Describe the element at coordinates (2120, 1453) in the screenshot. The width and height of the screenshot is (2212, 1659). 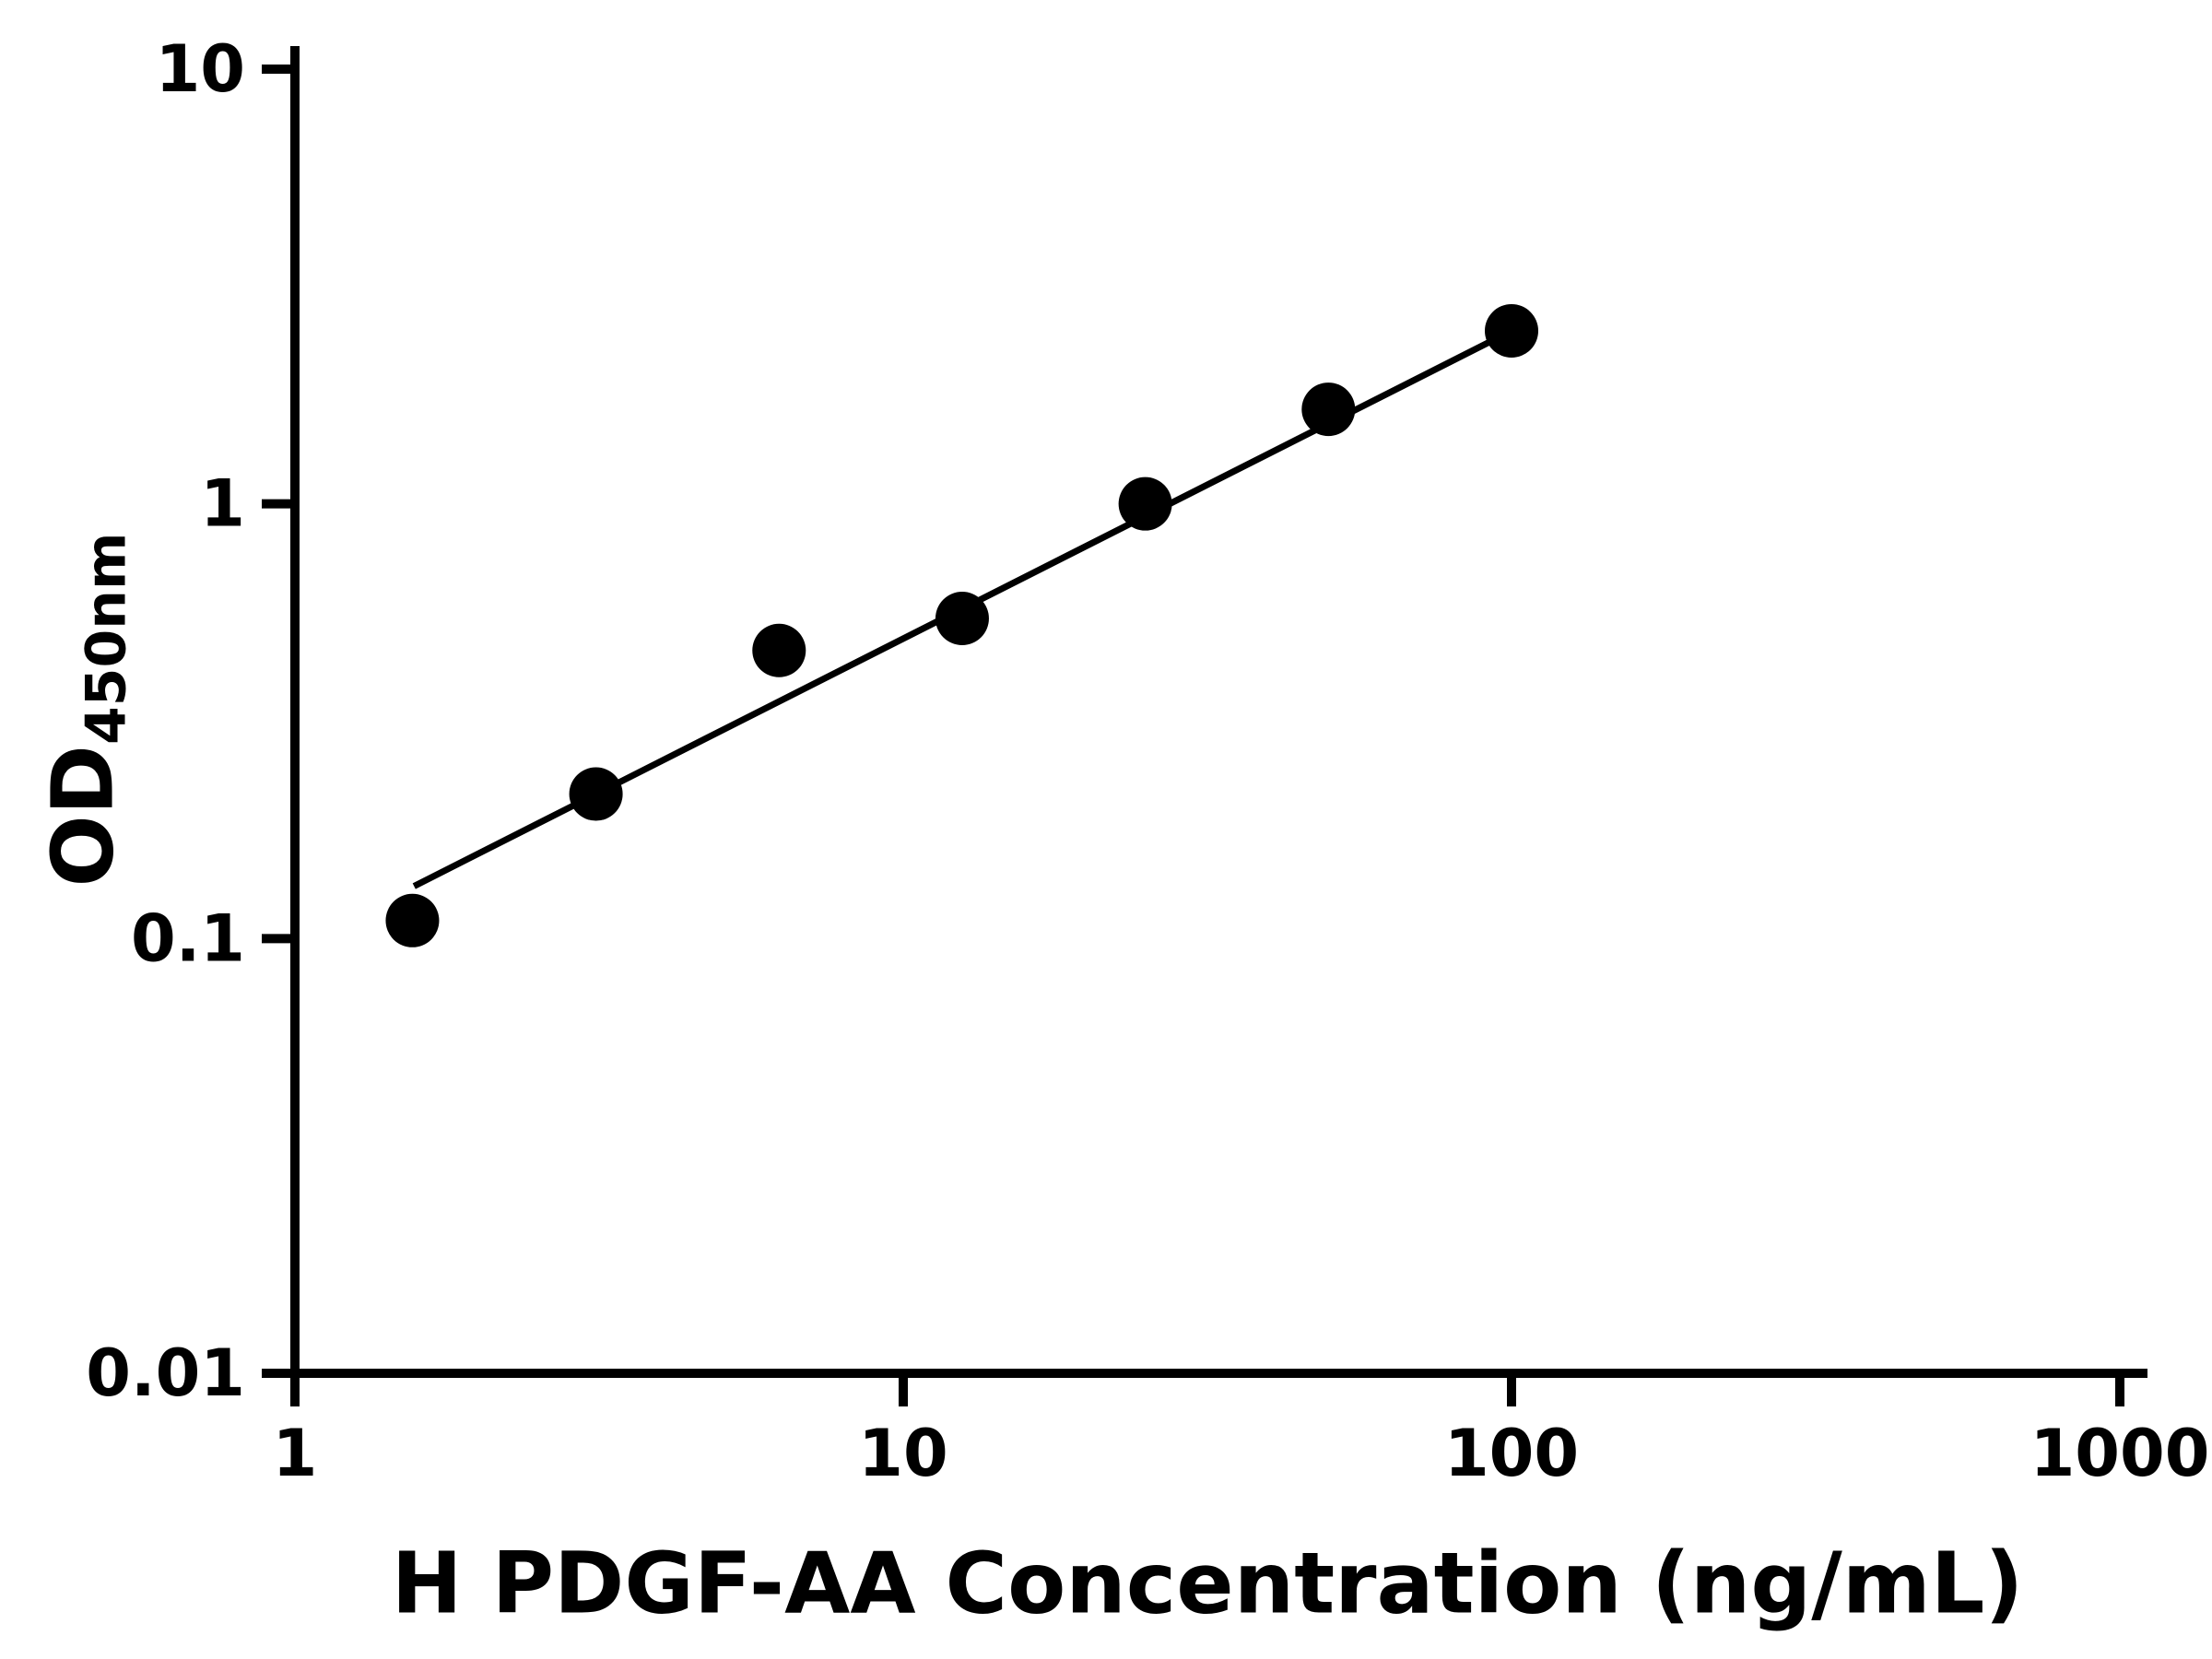
I see `x-axis-tick-label: 1000` at that location.